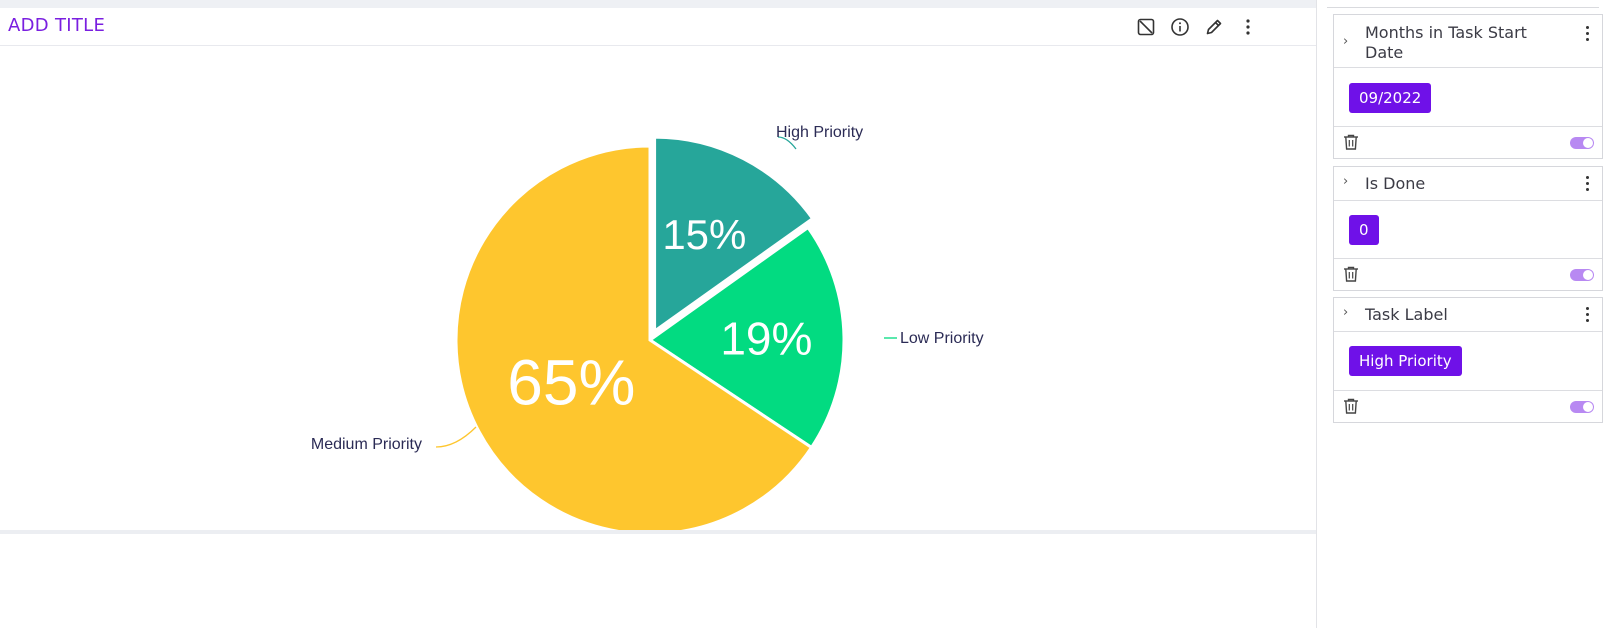 This screenshot has height=628, width=1605. What do you see at coordinates (1395, 183) in the screenshot?
I see `filter-title: Is Done` at bounding box center [1395, 183].